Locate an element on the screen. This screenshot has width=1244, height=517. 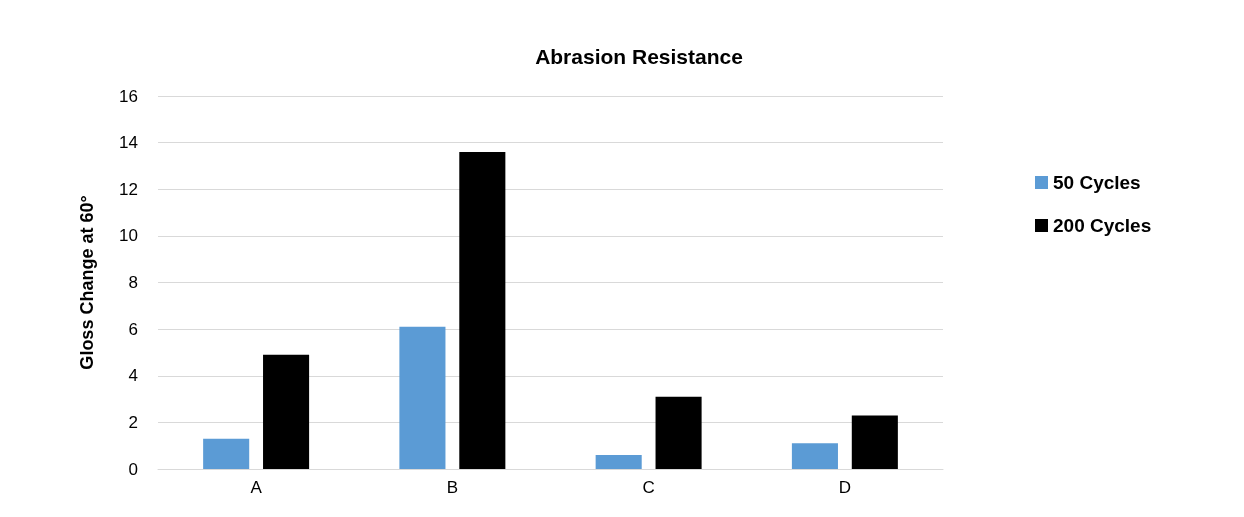
y-tick-label: 16 is located at coordinates (128, 96).